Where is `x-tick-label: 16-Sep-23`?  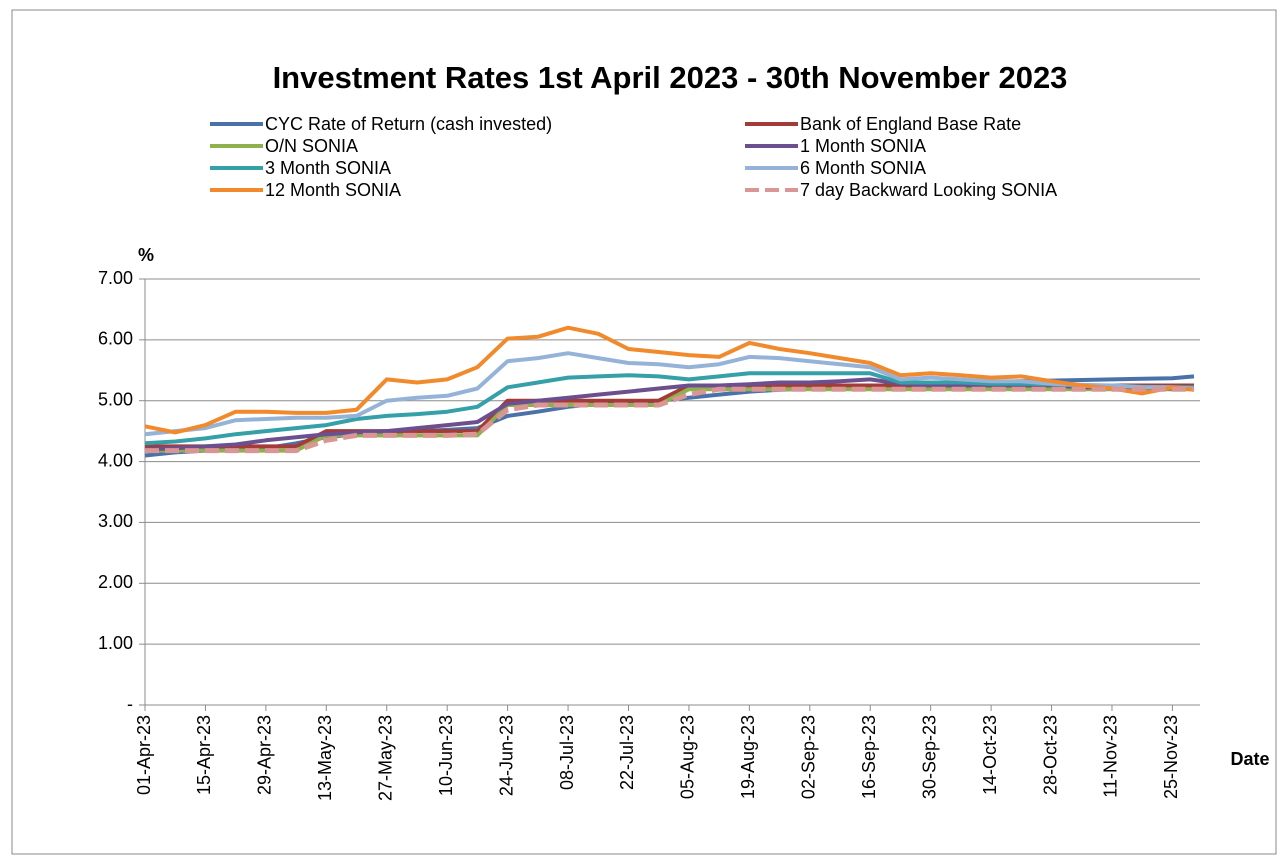 x-tick-label: 16-Sep-23 is located at coordinates (869, 757).